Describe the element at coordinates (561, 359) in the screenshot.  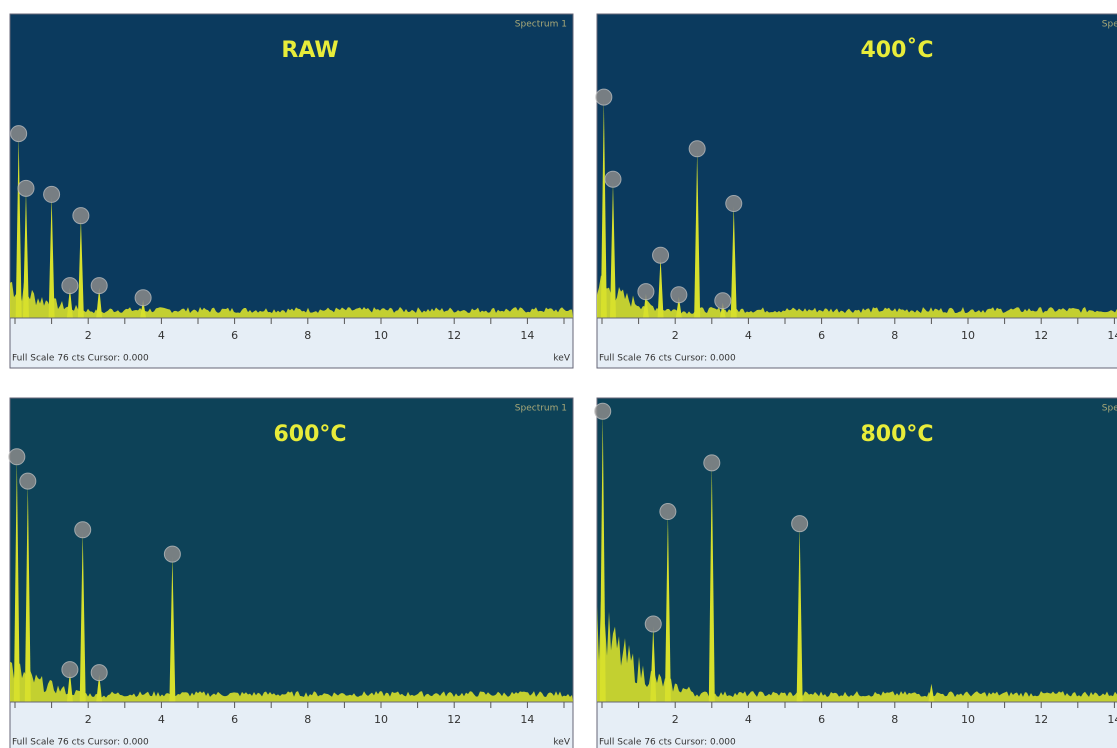
I see `unit-label: keV` at that location.